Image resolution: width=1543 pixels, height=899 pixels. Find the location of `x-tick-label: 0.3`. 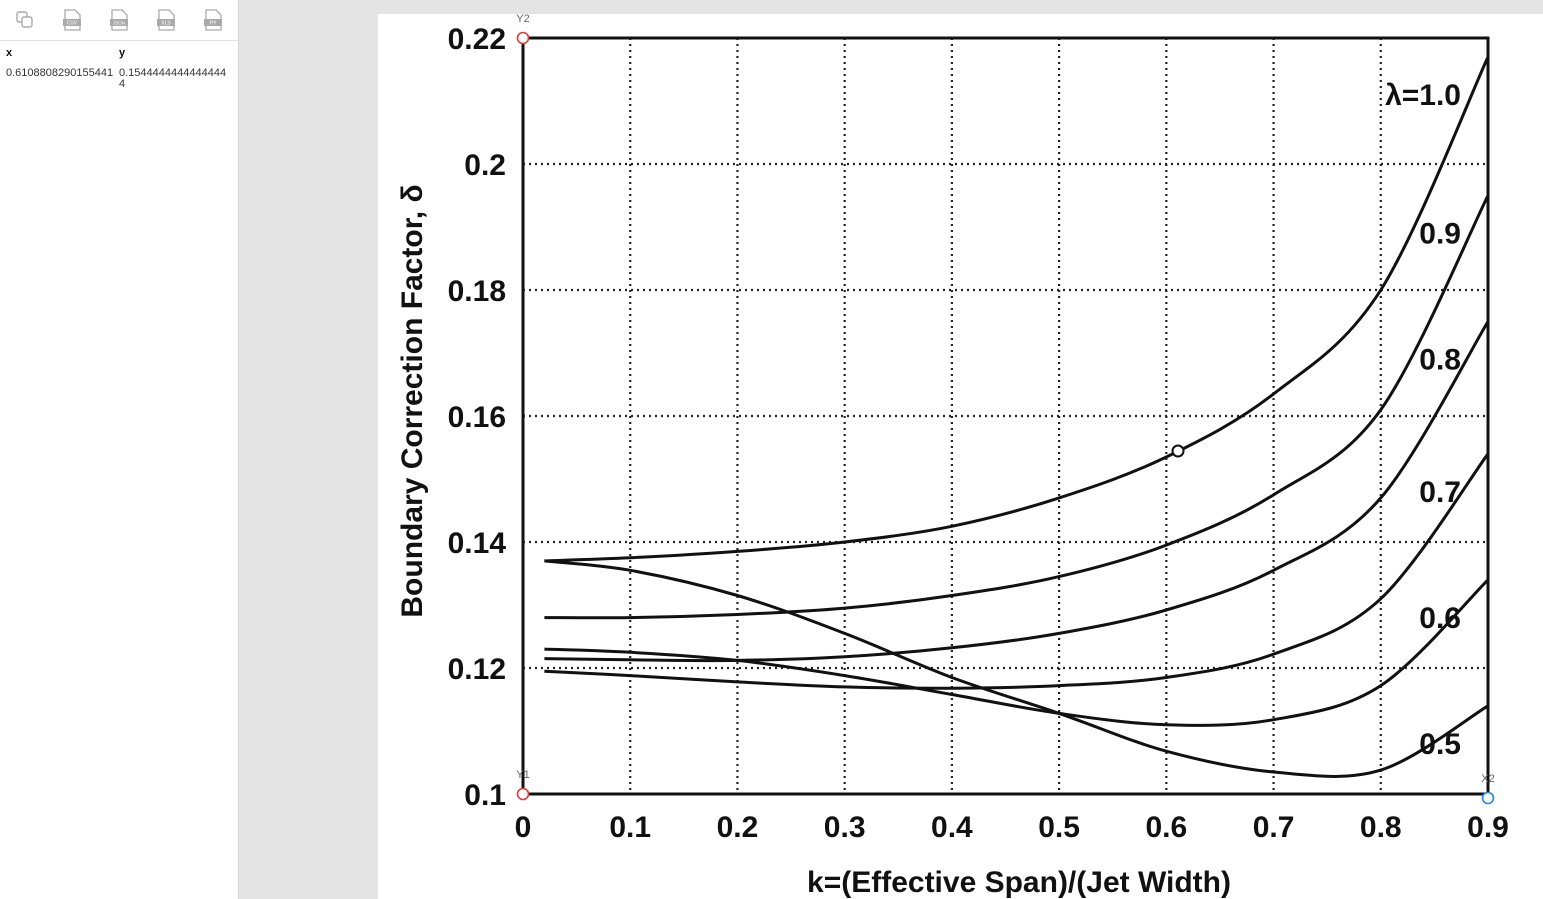

x-tick-label: 0.3 is located at coordinates (845, 827).